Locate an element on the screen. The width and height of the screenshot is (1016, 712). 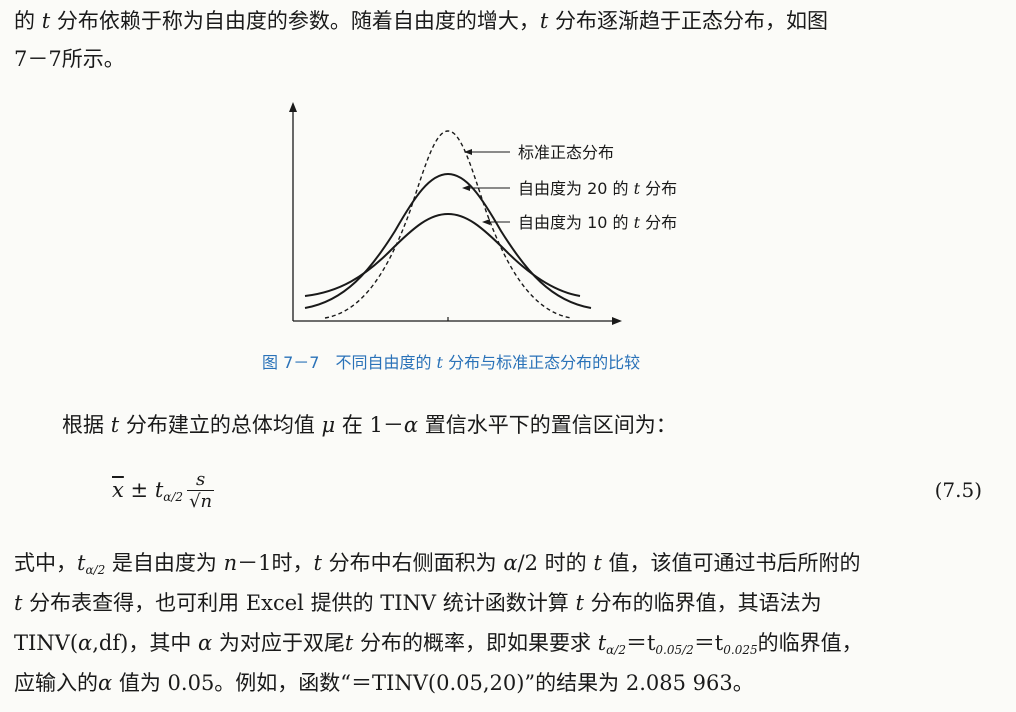
t10-curve is located at coordinates (442, 254).